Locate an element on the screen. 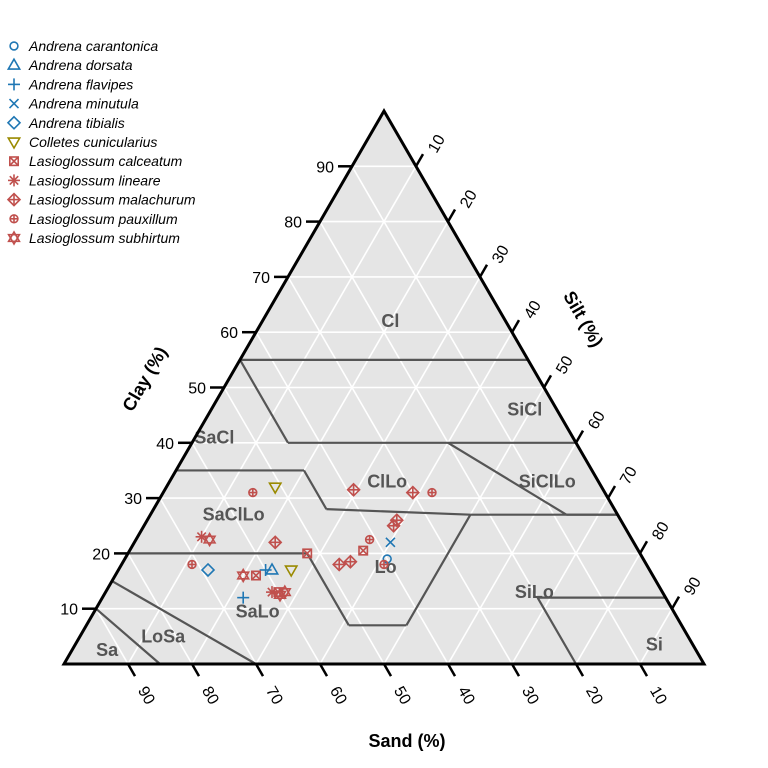 This screenshot has width=768, height=768. sand-tick-label: 70 is located at coordinates (274, 696).